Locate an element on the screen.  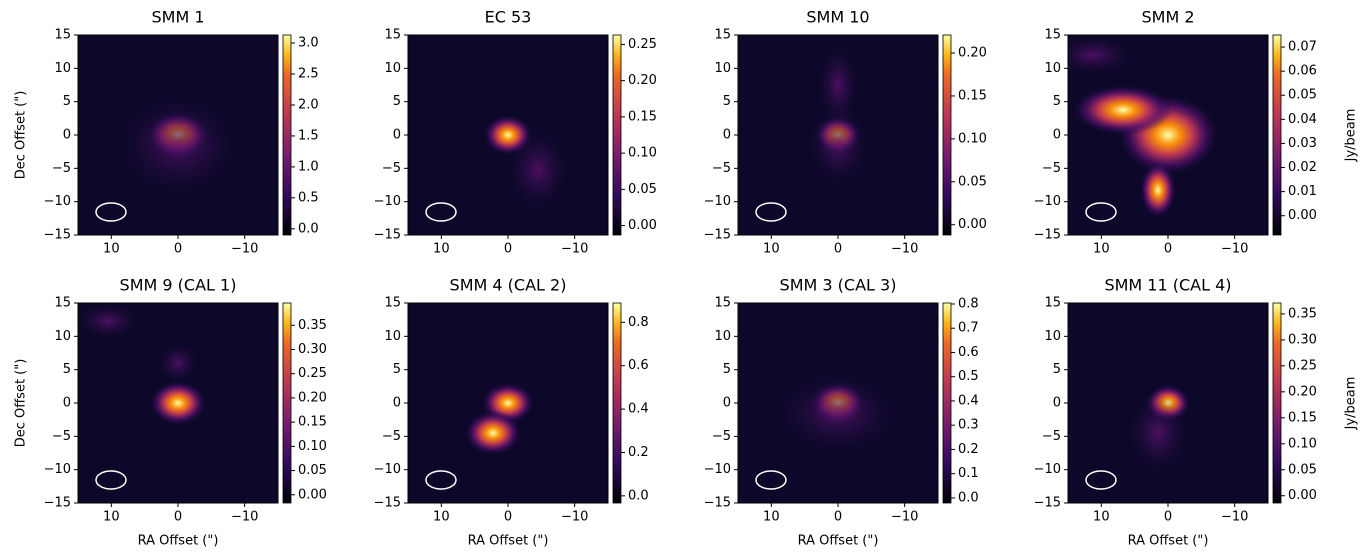
colorbar-tick-label: 0.03 is located at coordinates (1302, 143).